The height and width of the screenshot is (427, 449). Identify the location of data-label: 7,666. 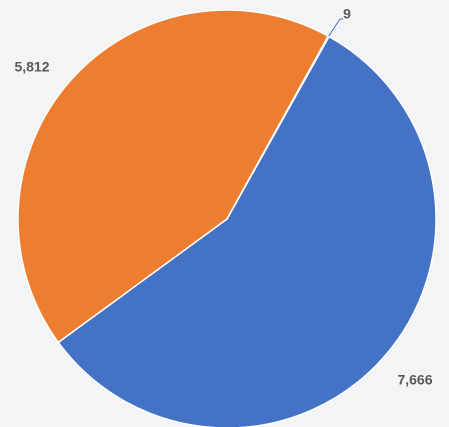
(414, 380).